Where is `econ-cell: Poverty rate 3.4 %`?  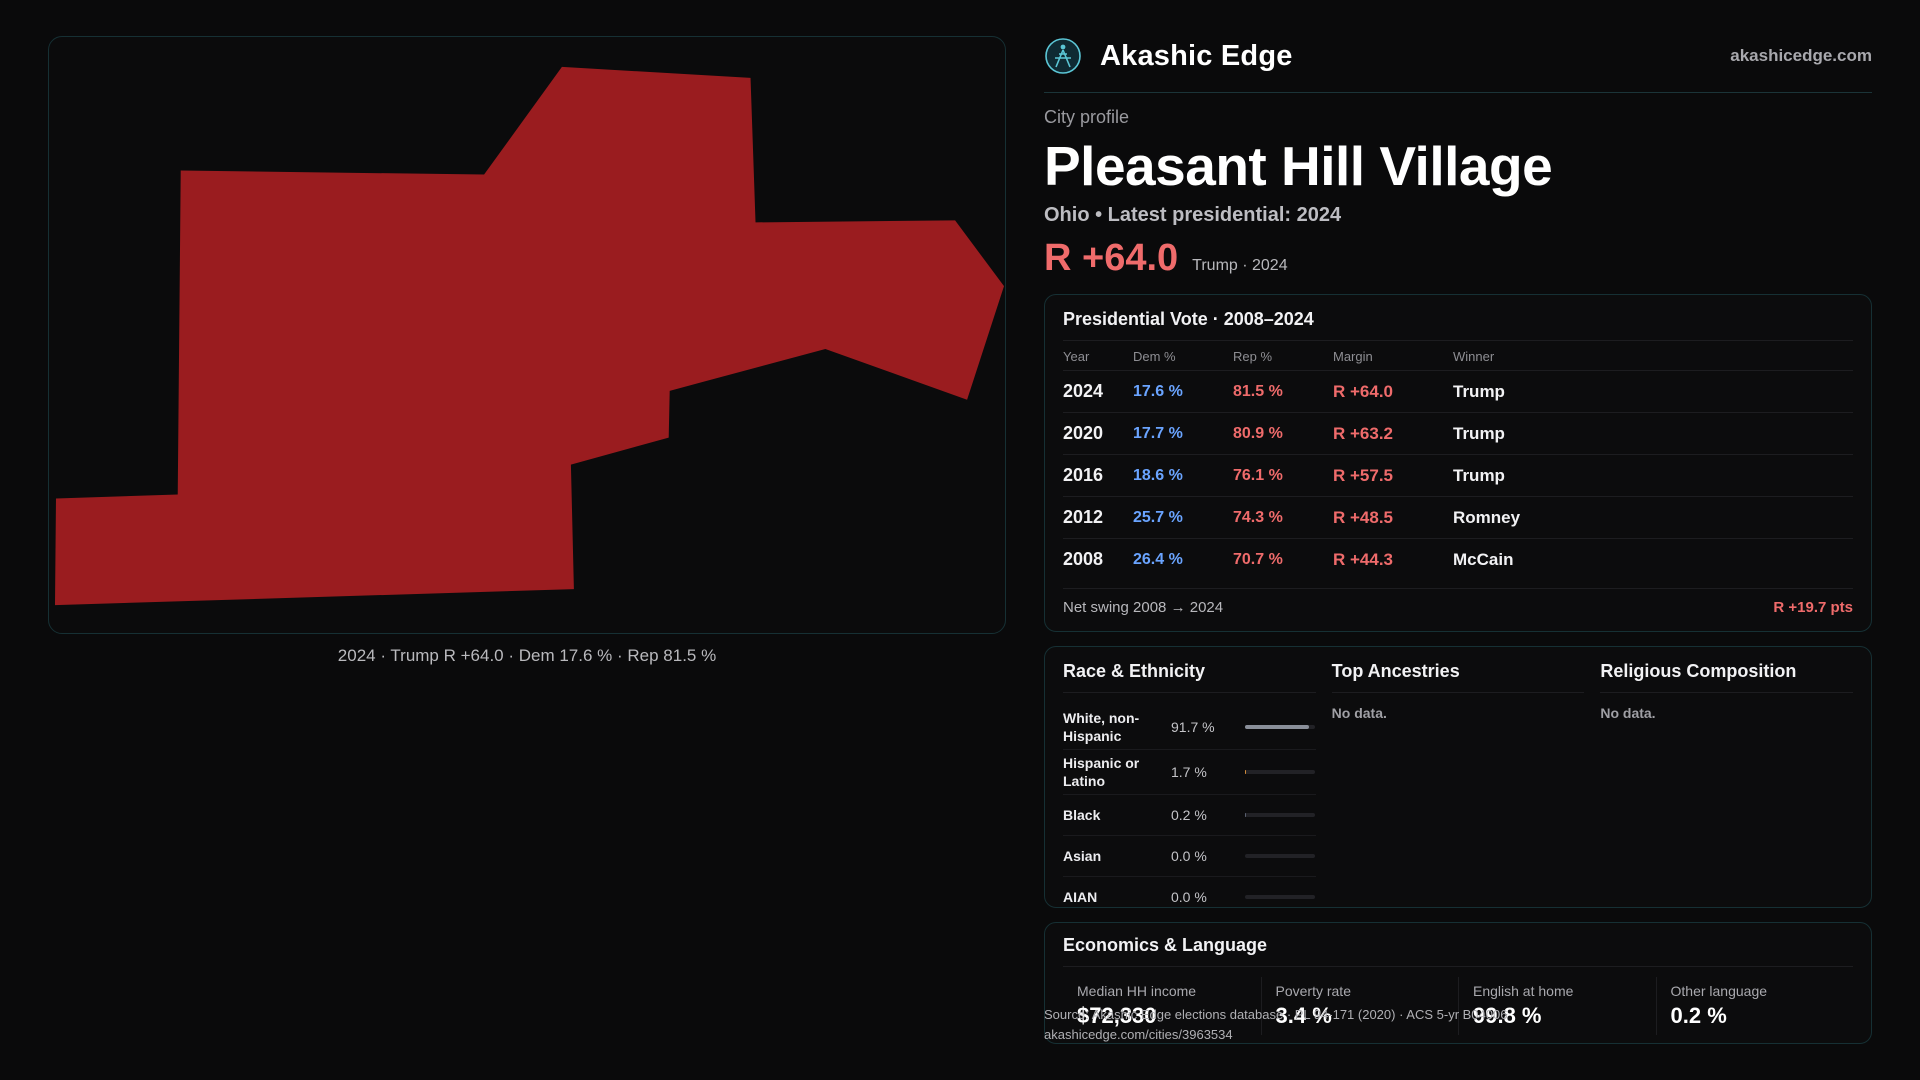
econ-cell: Poverty rate 3.4 % is located at coordinates (1359, 1006).